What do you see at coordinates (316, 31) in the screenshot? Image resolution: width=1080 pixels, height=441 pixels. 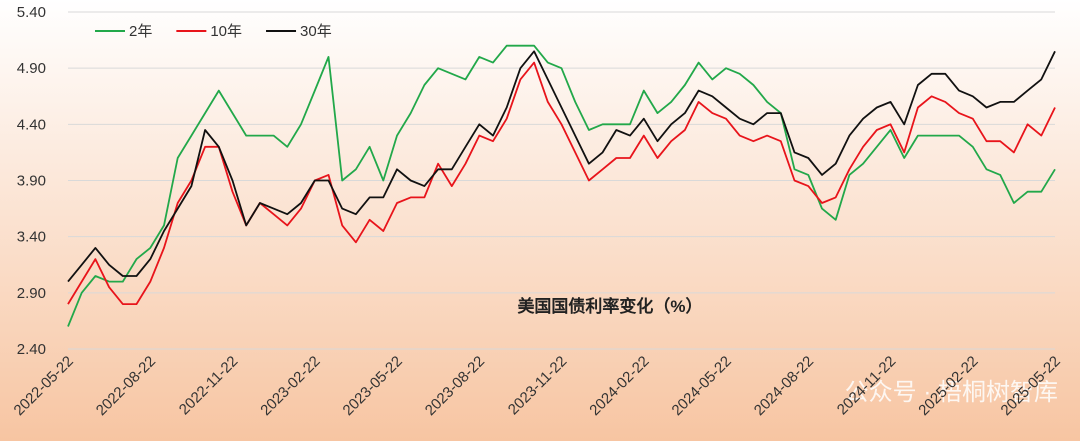 I see `legend-label: 30年` at bounding box center [316, 31].